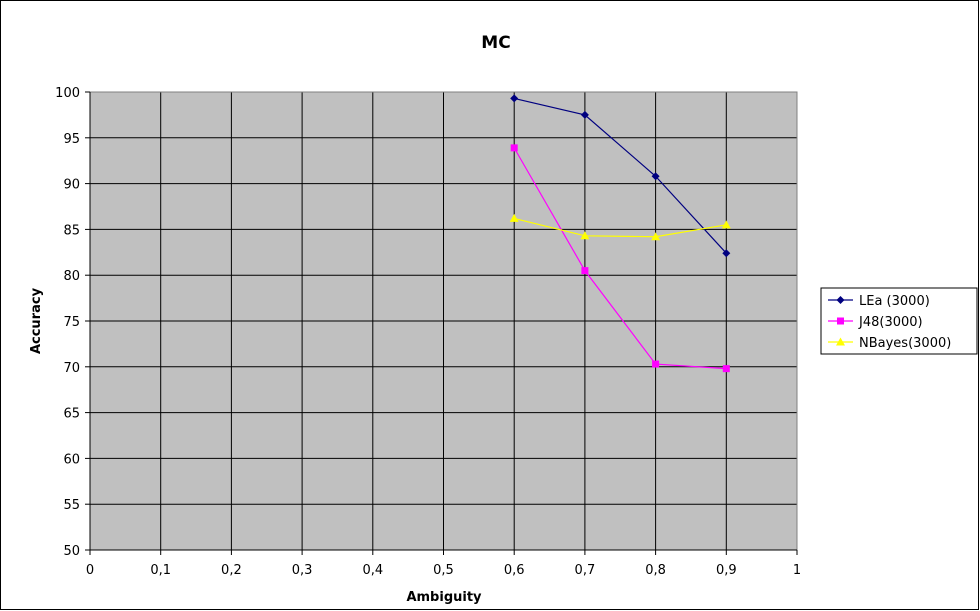 This screenshot has width=980, height=611. I want to click on y-tick-label: 90, so click(71, 185).